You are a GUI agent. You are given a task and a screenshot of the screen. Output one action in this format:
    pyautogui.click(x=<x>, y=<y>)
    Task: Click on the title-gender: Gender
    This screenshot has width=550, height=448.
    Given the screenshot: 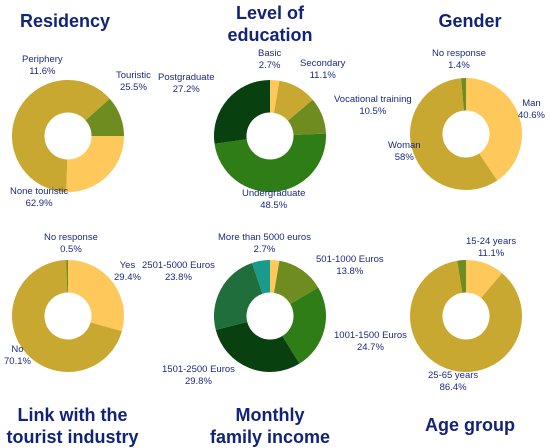 What is the action you would take?
    pyautogui.click(x=470, y=21)
    